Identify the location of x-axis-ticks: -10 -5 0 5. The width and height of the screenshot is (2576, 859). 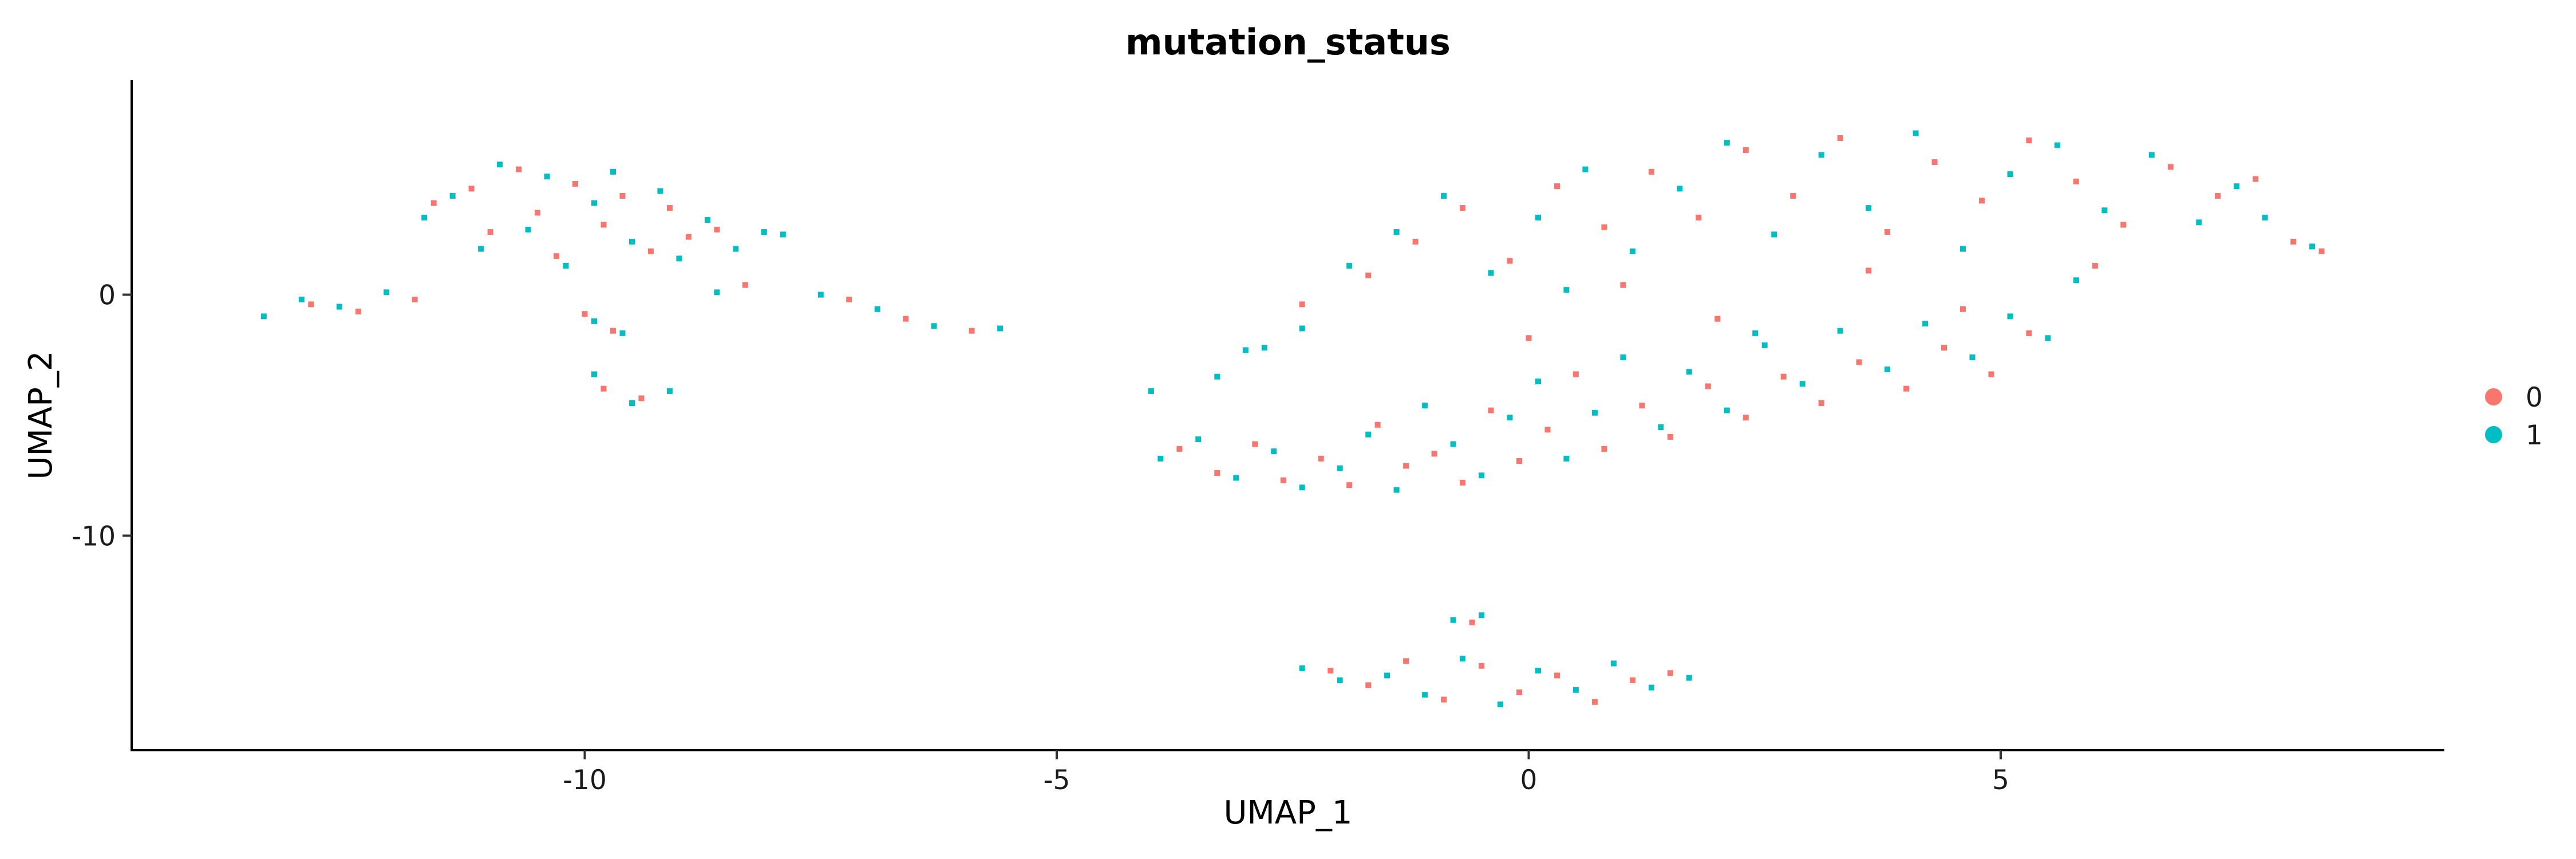
(1286, 773).